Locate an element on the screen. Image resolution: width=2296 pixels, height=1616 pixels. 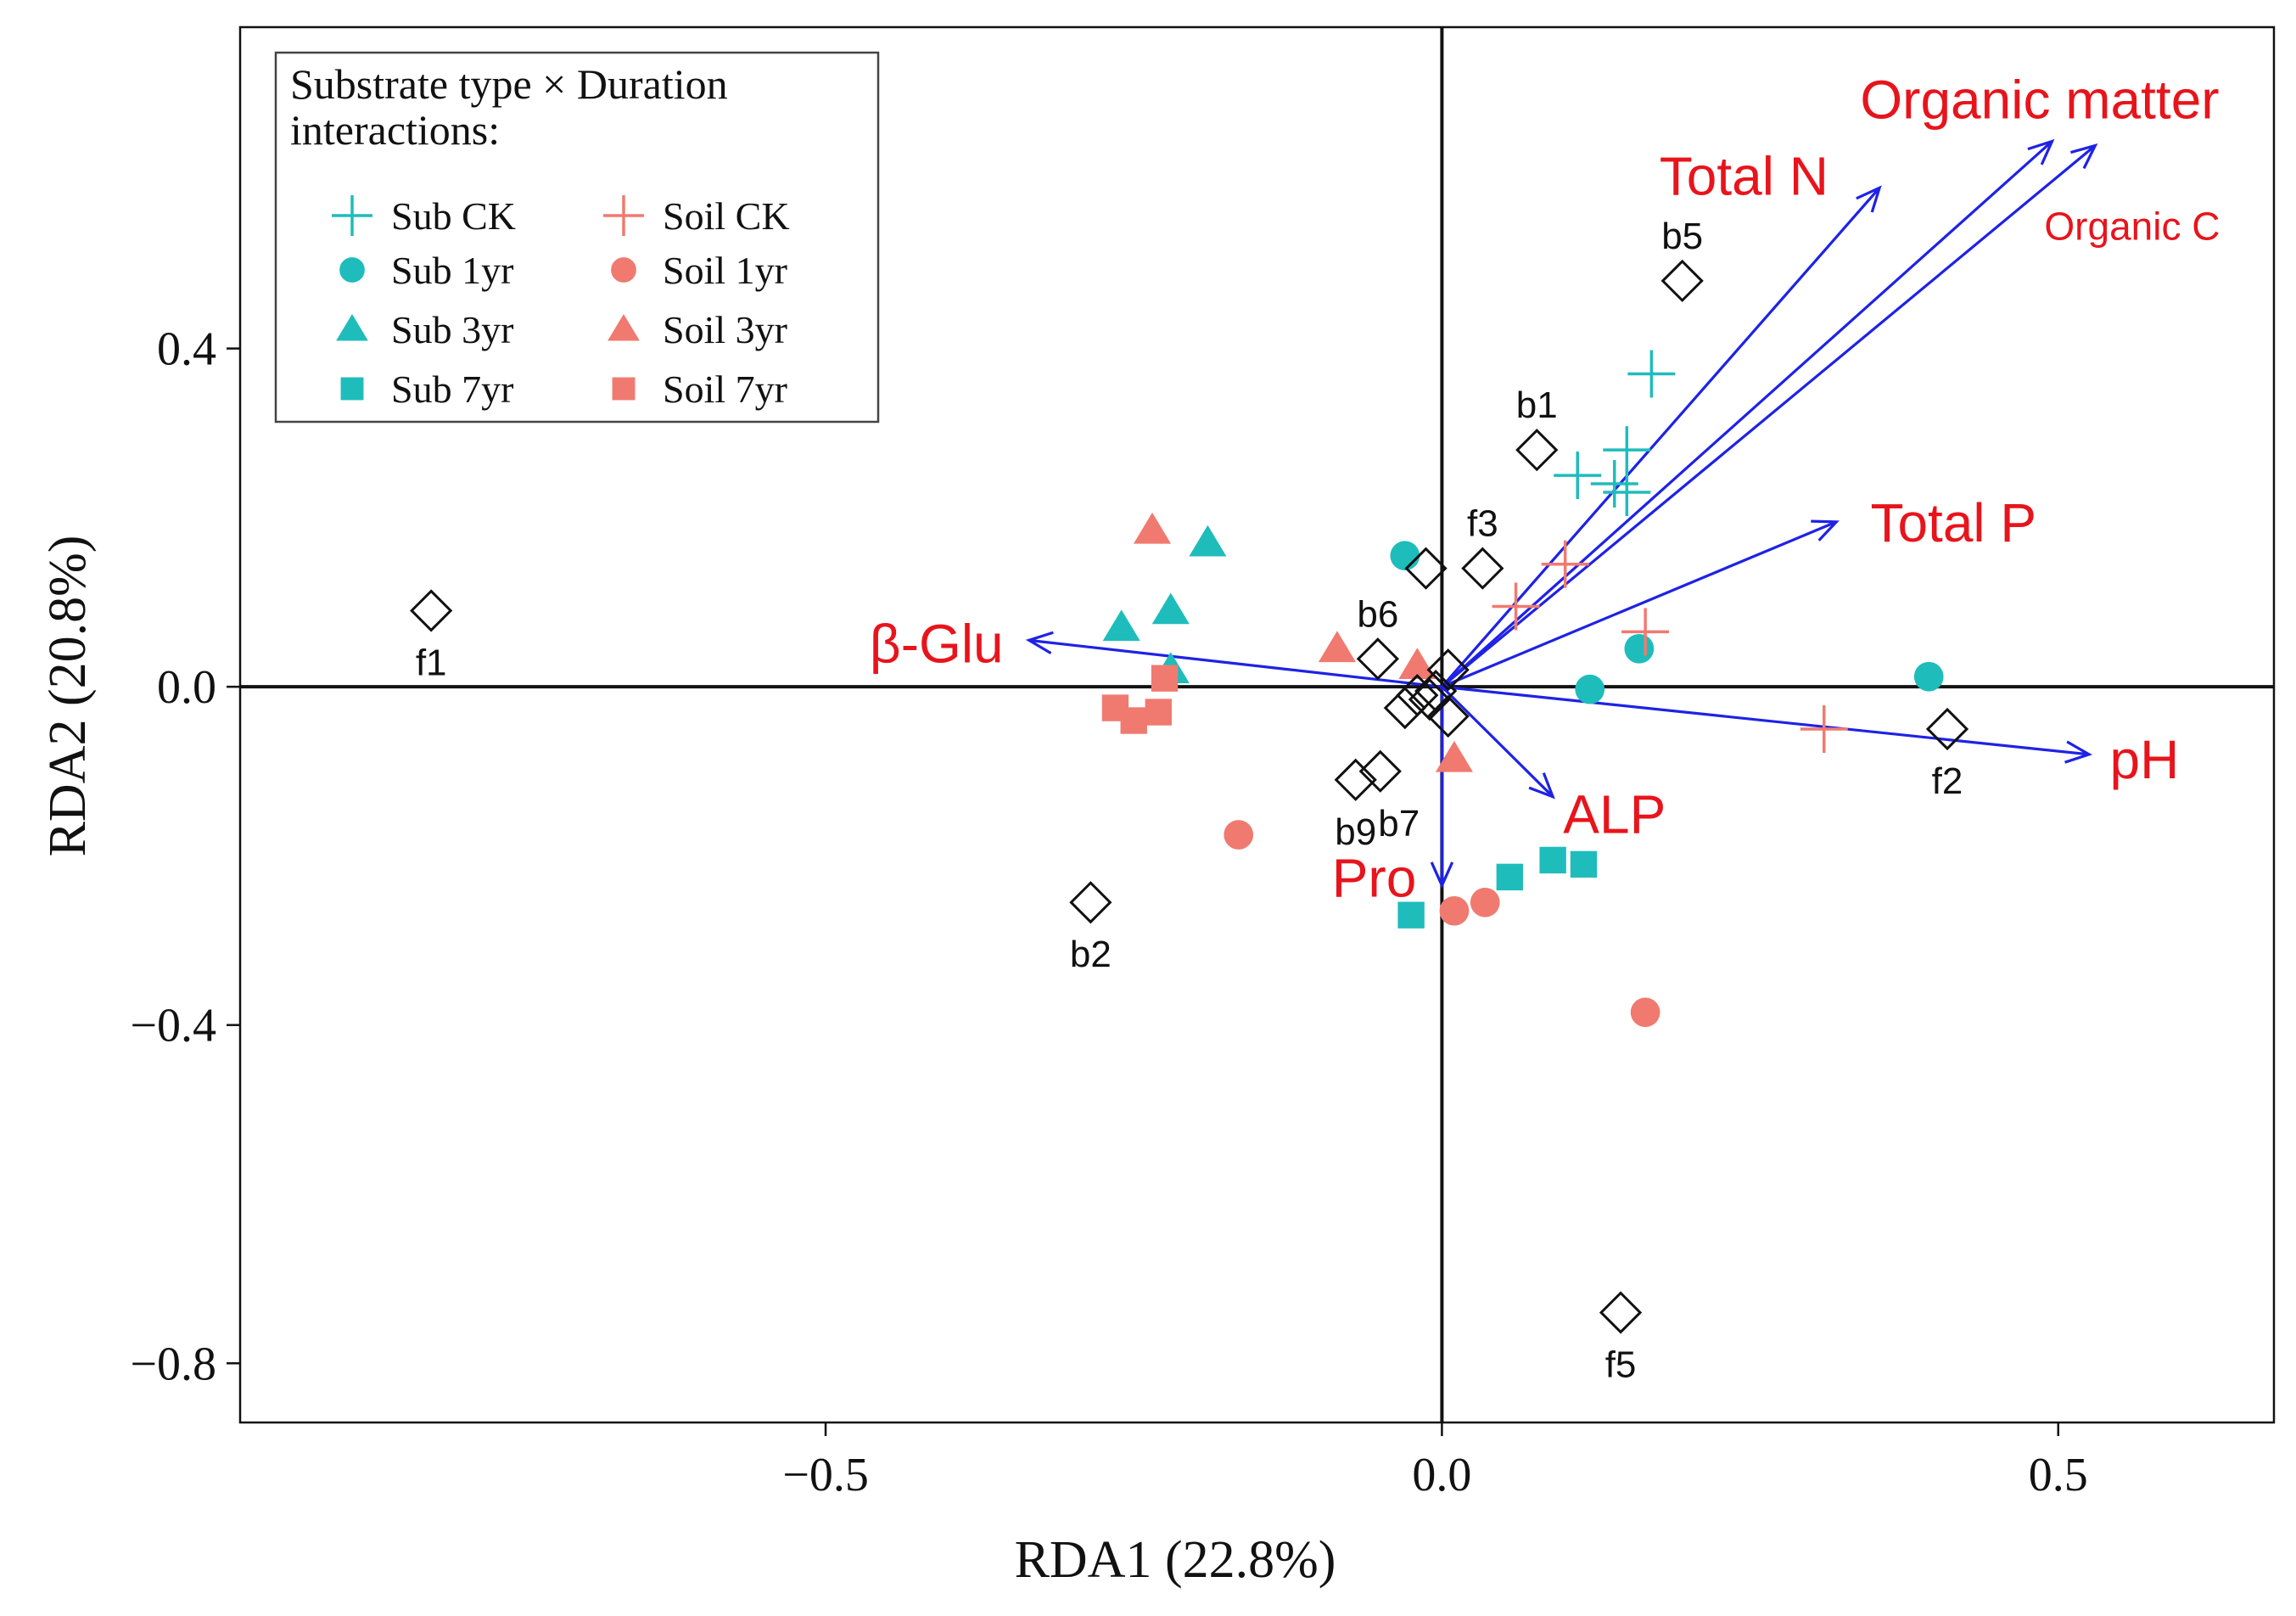
legend-title-line1: Substrate type × Duration is located at coordinates (509, 84).